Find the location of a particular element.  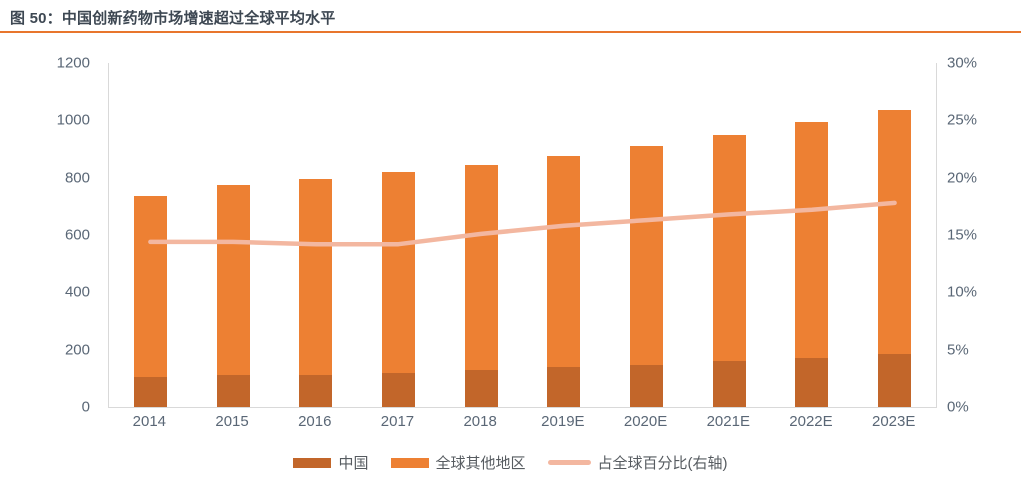

figure-title: 图 50：中国创新药物市场增速超过全球平均水平 is located at coordinates (173, 18).